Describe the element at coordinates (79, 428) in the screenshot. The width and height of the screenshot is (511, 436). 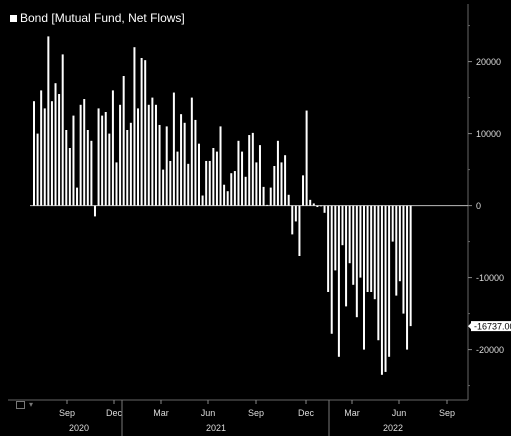
I see `x-year-label: 2020` at that location.